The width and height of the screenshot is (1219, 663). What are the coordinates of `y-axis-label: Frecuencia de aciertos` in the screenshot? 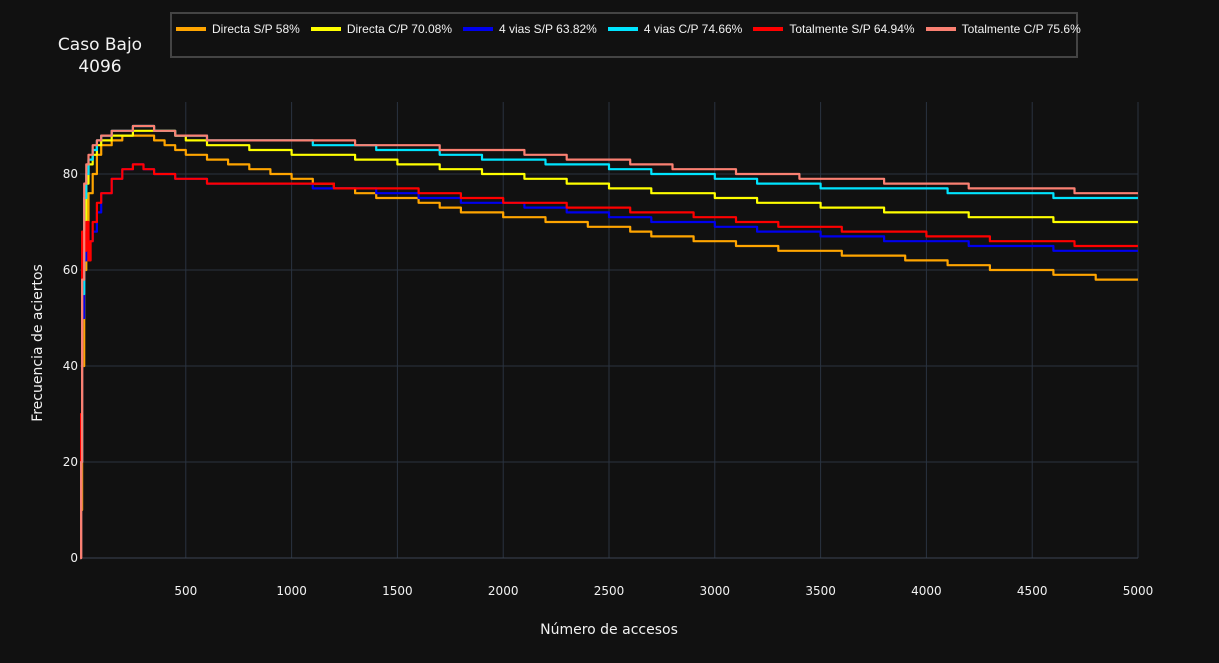 It's located at (38, 343).